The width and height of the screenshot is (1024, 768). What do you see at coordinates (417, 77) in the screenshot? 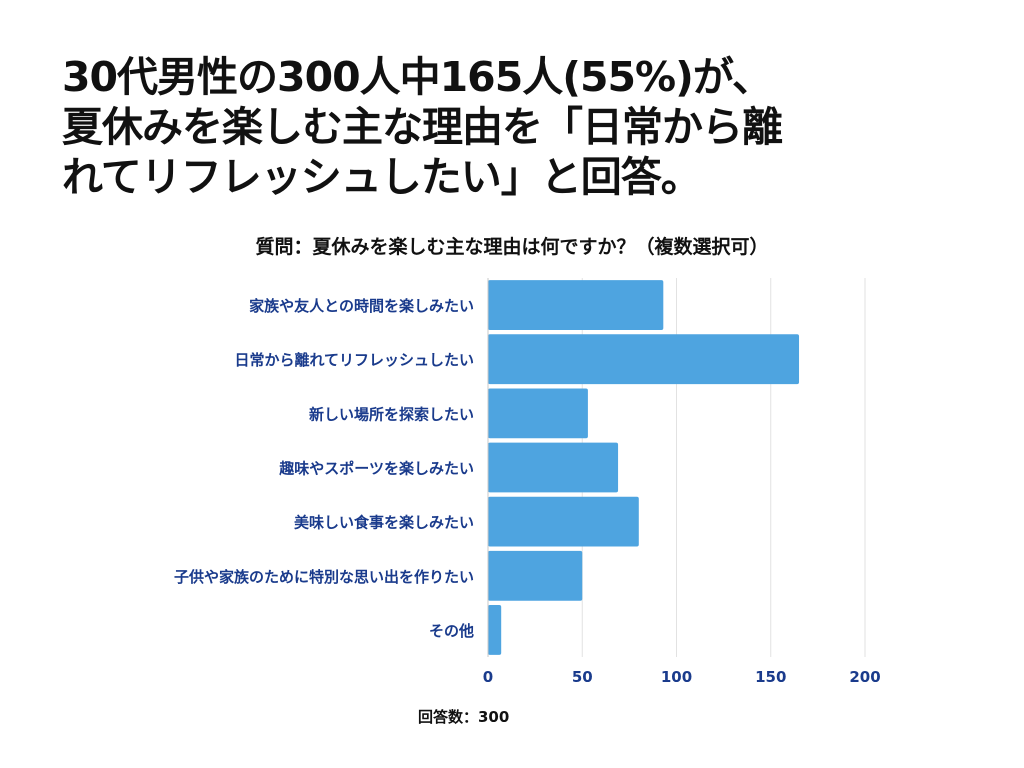
I see `headline-line-1: 30代男性の300人中165人(55%)が、` at bounding box center [417, 77].